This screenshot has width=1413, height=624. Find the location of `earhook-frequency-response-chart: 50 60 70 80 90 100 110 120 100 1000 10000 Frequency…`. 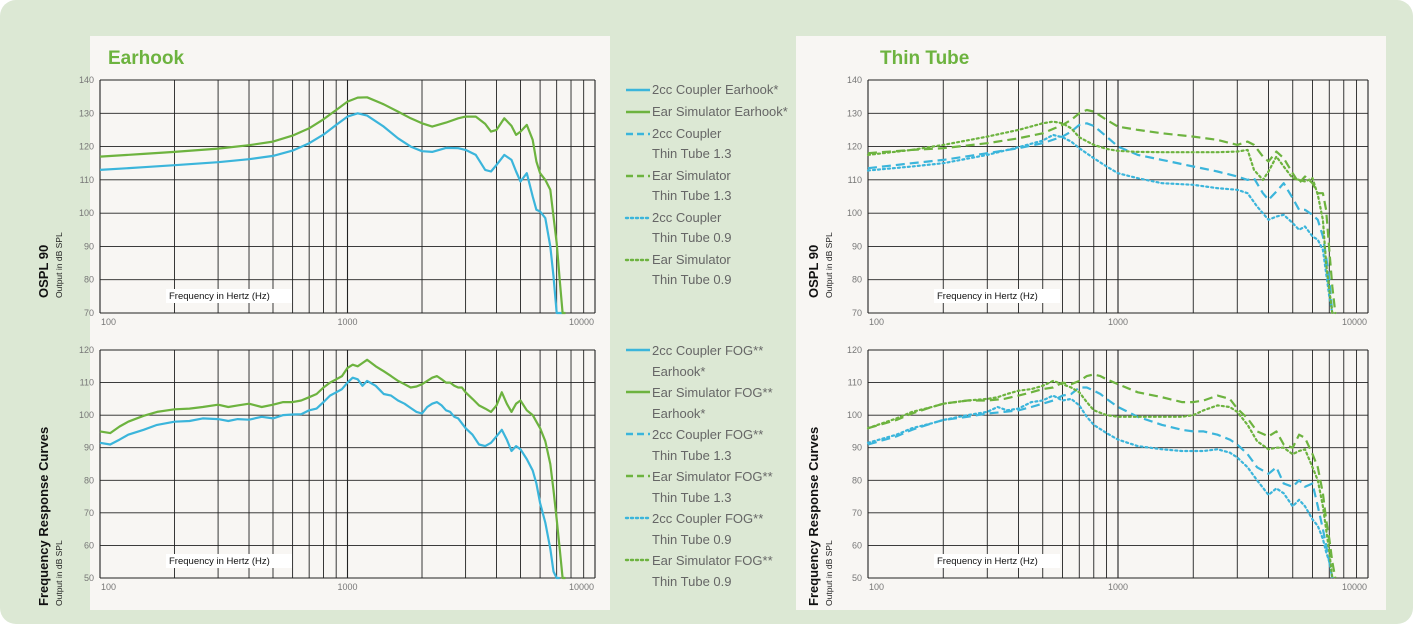

earhook-frequency-response-chart: 50 60 70 80 90 100 110 120 100 1000 10000 Frequency… is located at coordinates (337, 468).